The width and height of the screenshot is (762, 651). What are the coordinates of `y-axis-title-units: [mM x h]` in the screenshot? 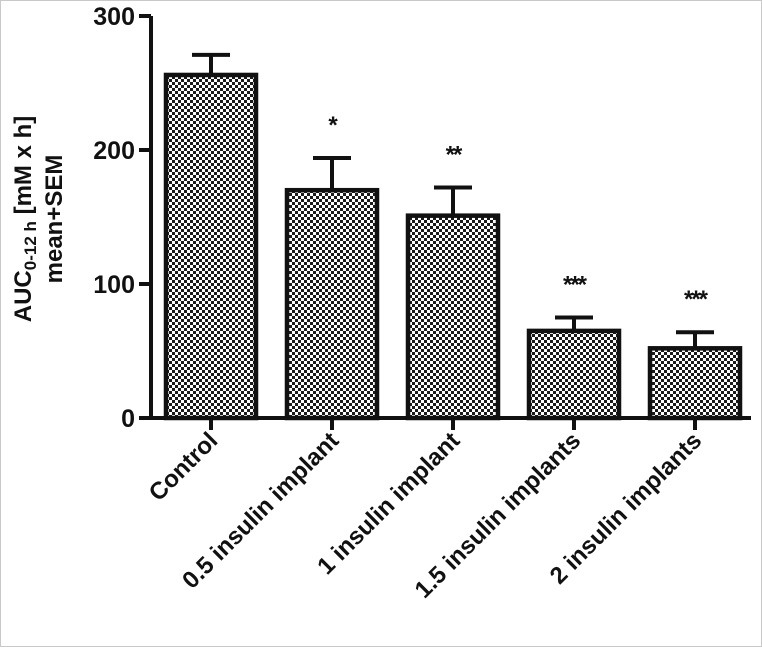 It's located at (23, 168).